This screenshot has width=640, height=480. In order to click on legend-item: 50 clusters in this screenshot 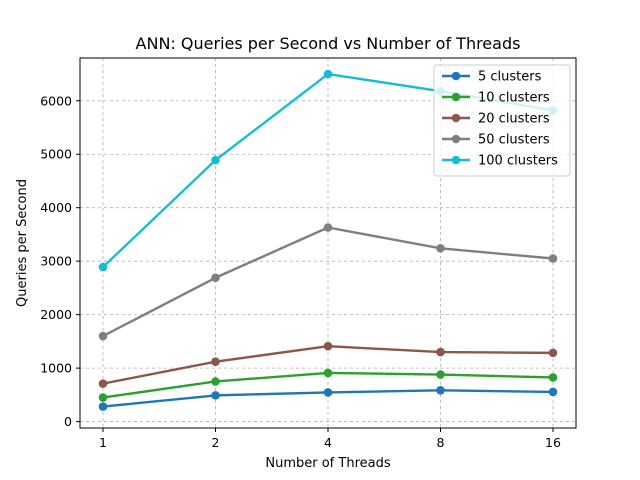, I will do `click(496, 140)`.